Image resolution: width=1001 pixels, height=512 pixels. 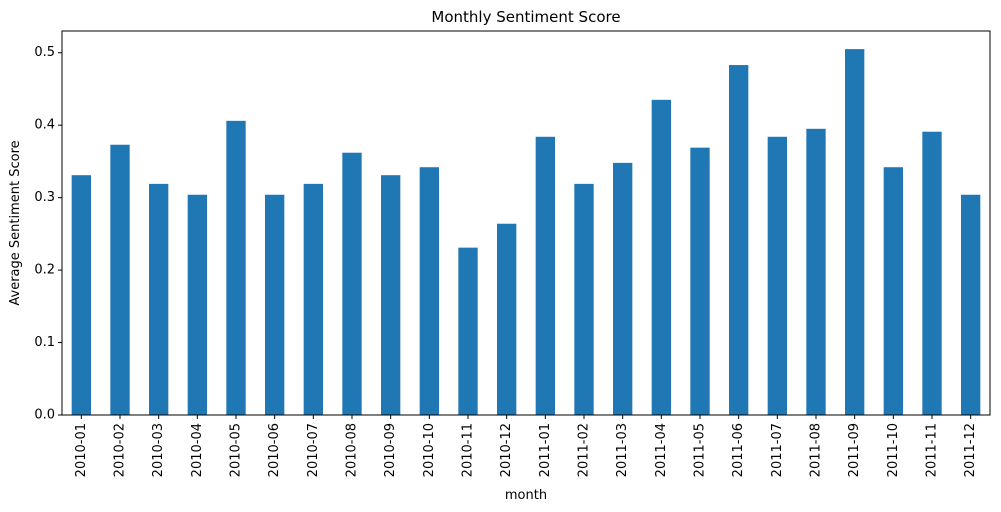 I want to click on x-tick-label: 2011-12, so click(x=970, y=450).